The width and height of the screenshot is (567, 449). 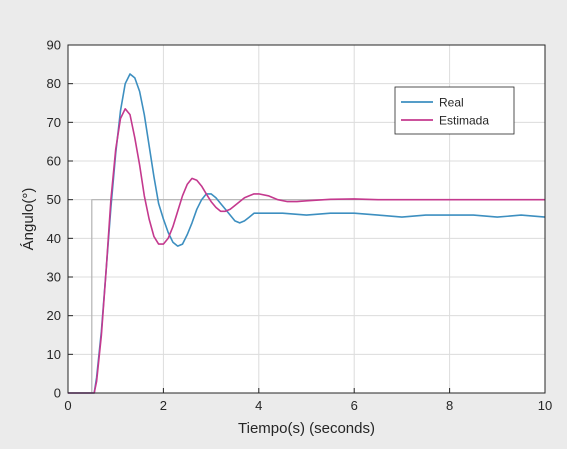 What do you see at coordinates (258, 405) in the screenshot?
I see `x-tick-label: 4` at bounding box center [258, 405].